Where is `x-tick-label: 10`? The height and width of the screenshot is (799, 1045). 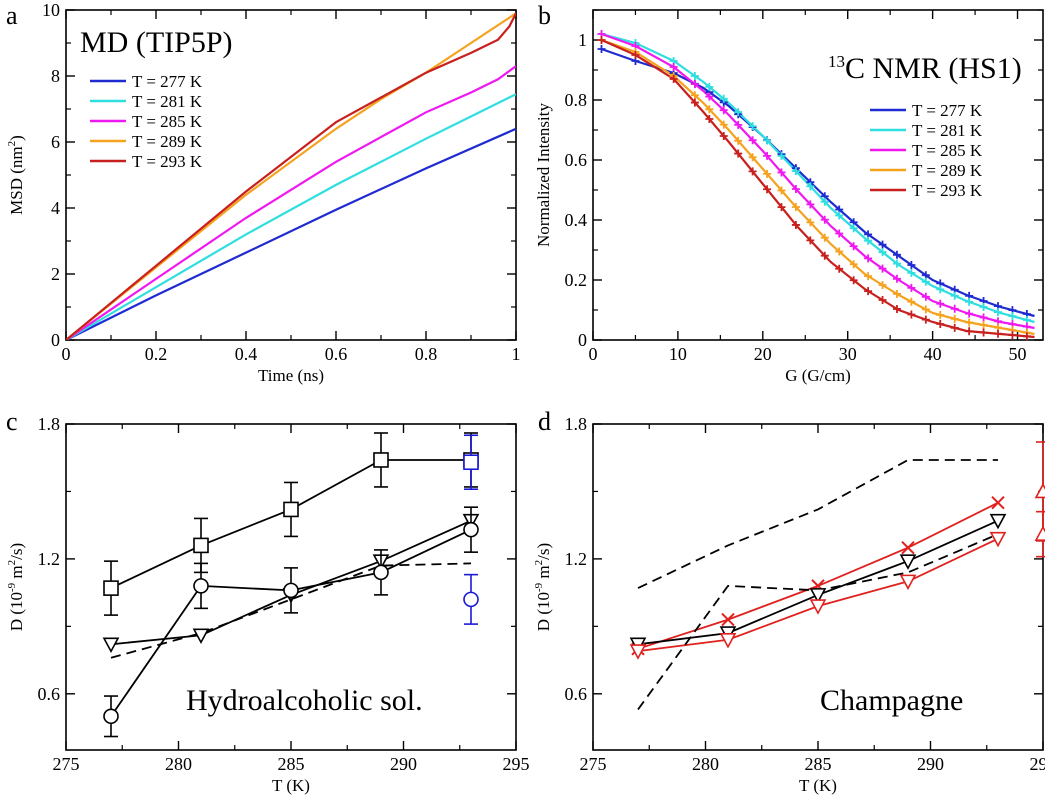
x-tick-label: 10 is located at coordinates (678, 354).